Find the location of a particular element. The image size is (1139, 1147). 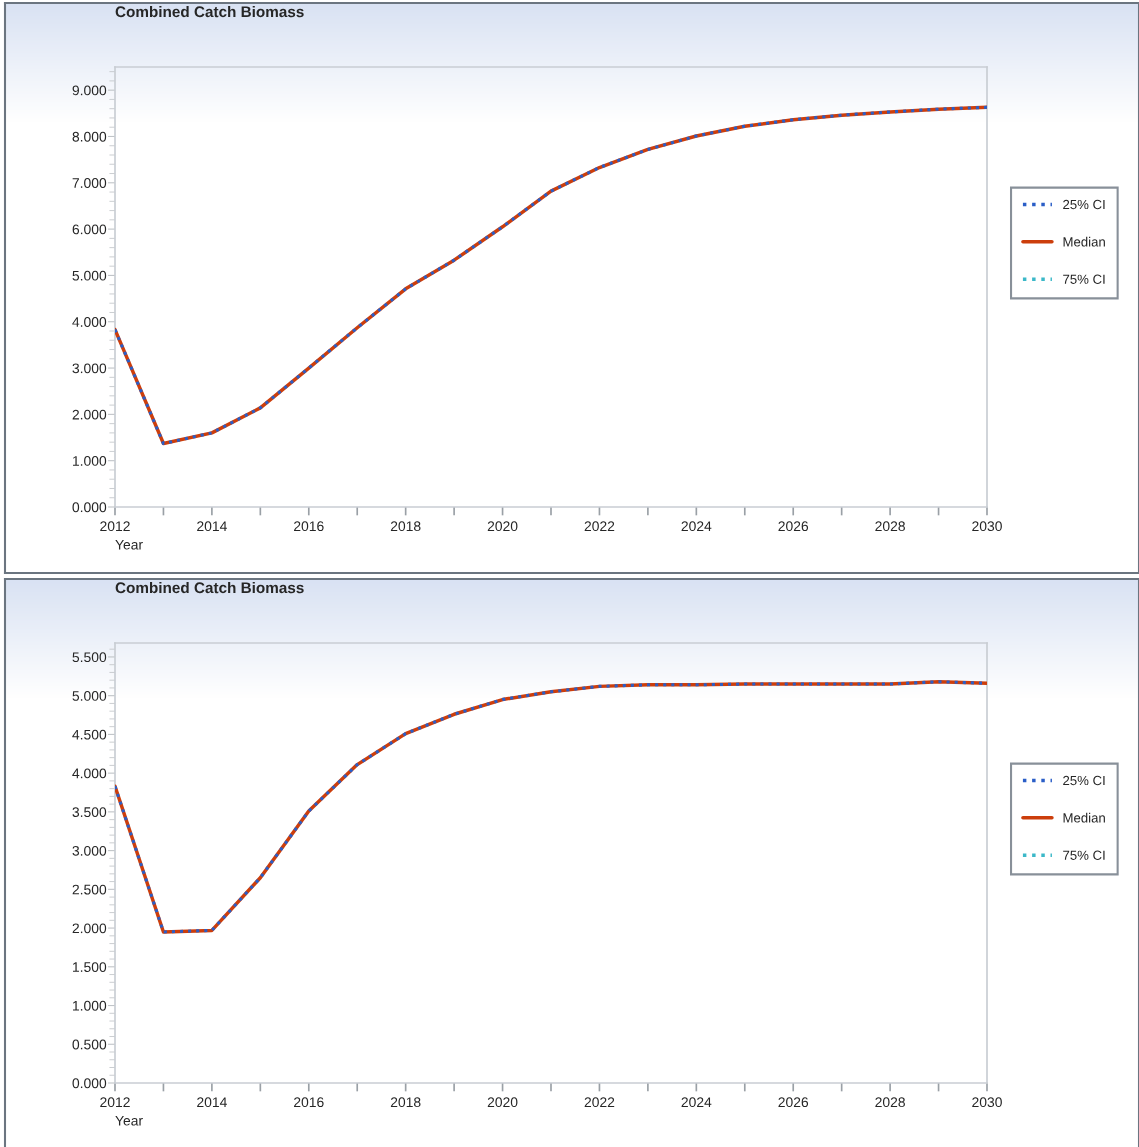

y-tick-label: 0.500 is located at coordinates (89, 1044).